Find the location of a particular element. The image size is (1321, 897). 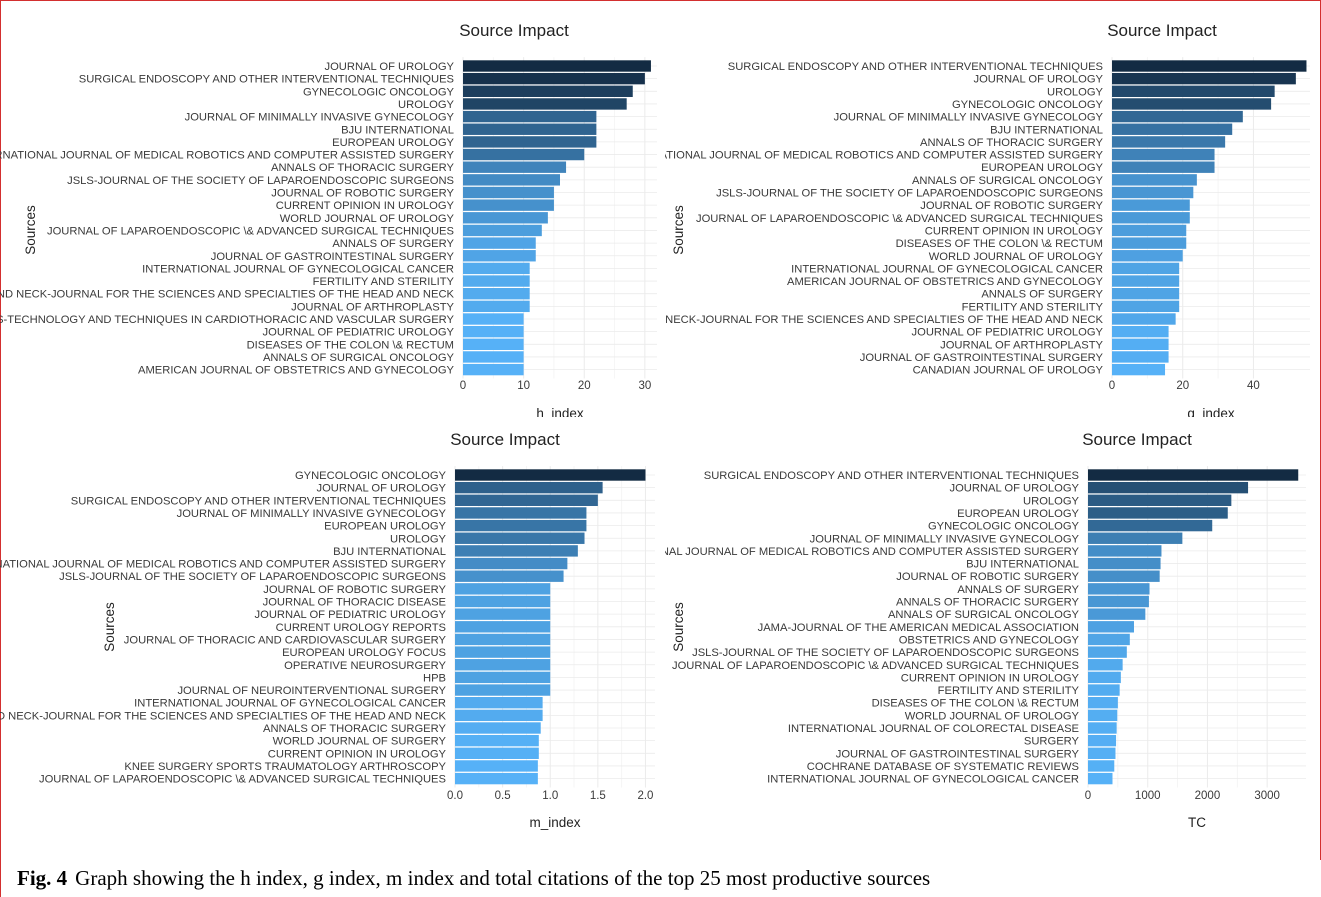

category-label: OPERATIVE NEUROSURGERY is located at coordinates (365, 666).